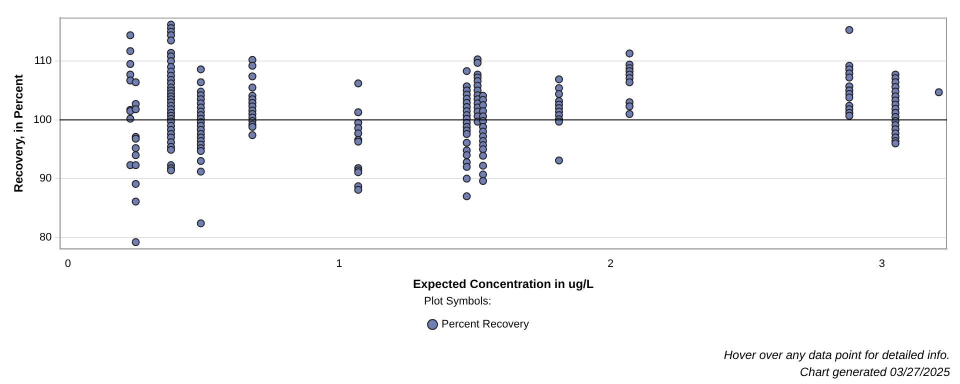 Image resolution: width=960 pixels, height=384 pixels. What do you see at coordinates (46, 237) in the screenshot?
I see `y-tick-label: 80` at bounding box center [46, 237].